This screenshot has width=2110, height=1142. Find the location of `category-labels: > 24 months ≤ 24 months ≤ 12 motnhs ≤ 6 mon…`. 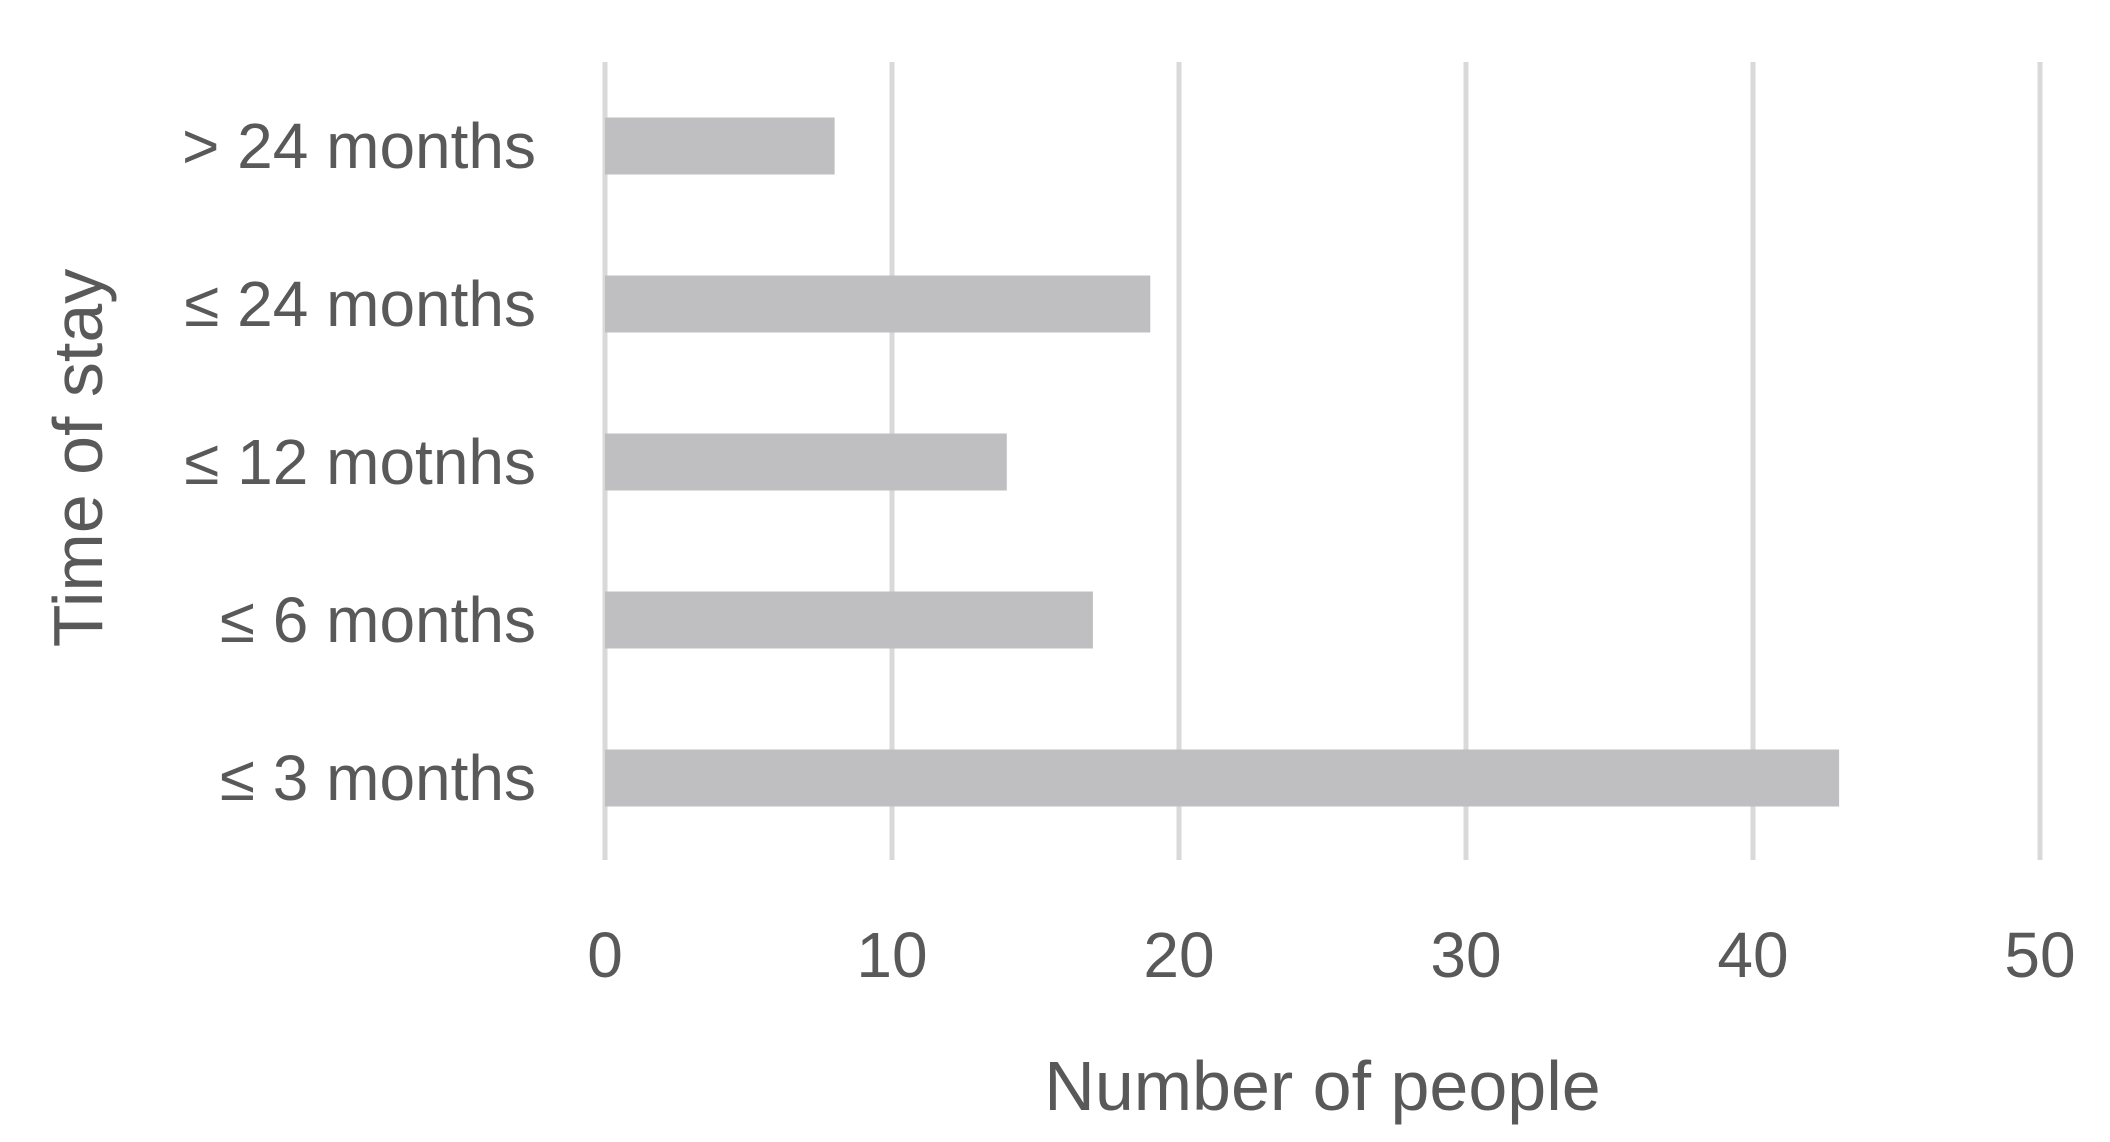

category-labels: > 24 months ≤ 24 months ≤ 12 motnhs ≤ 6 mon… is located at coordinates (359, 462).